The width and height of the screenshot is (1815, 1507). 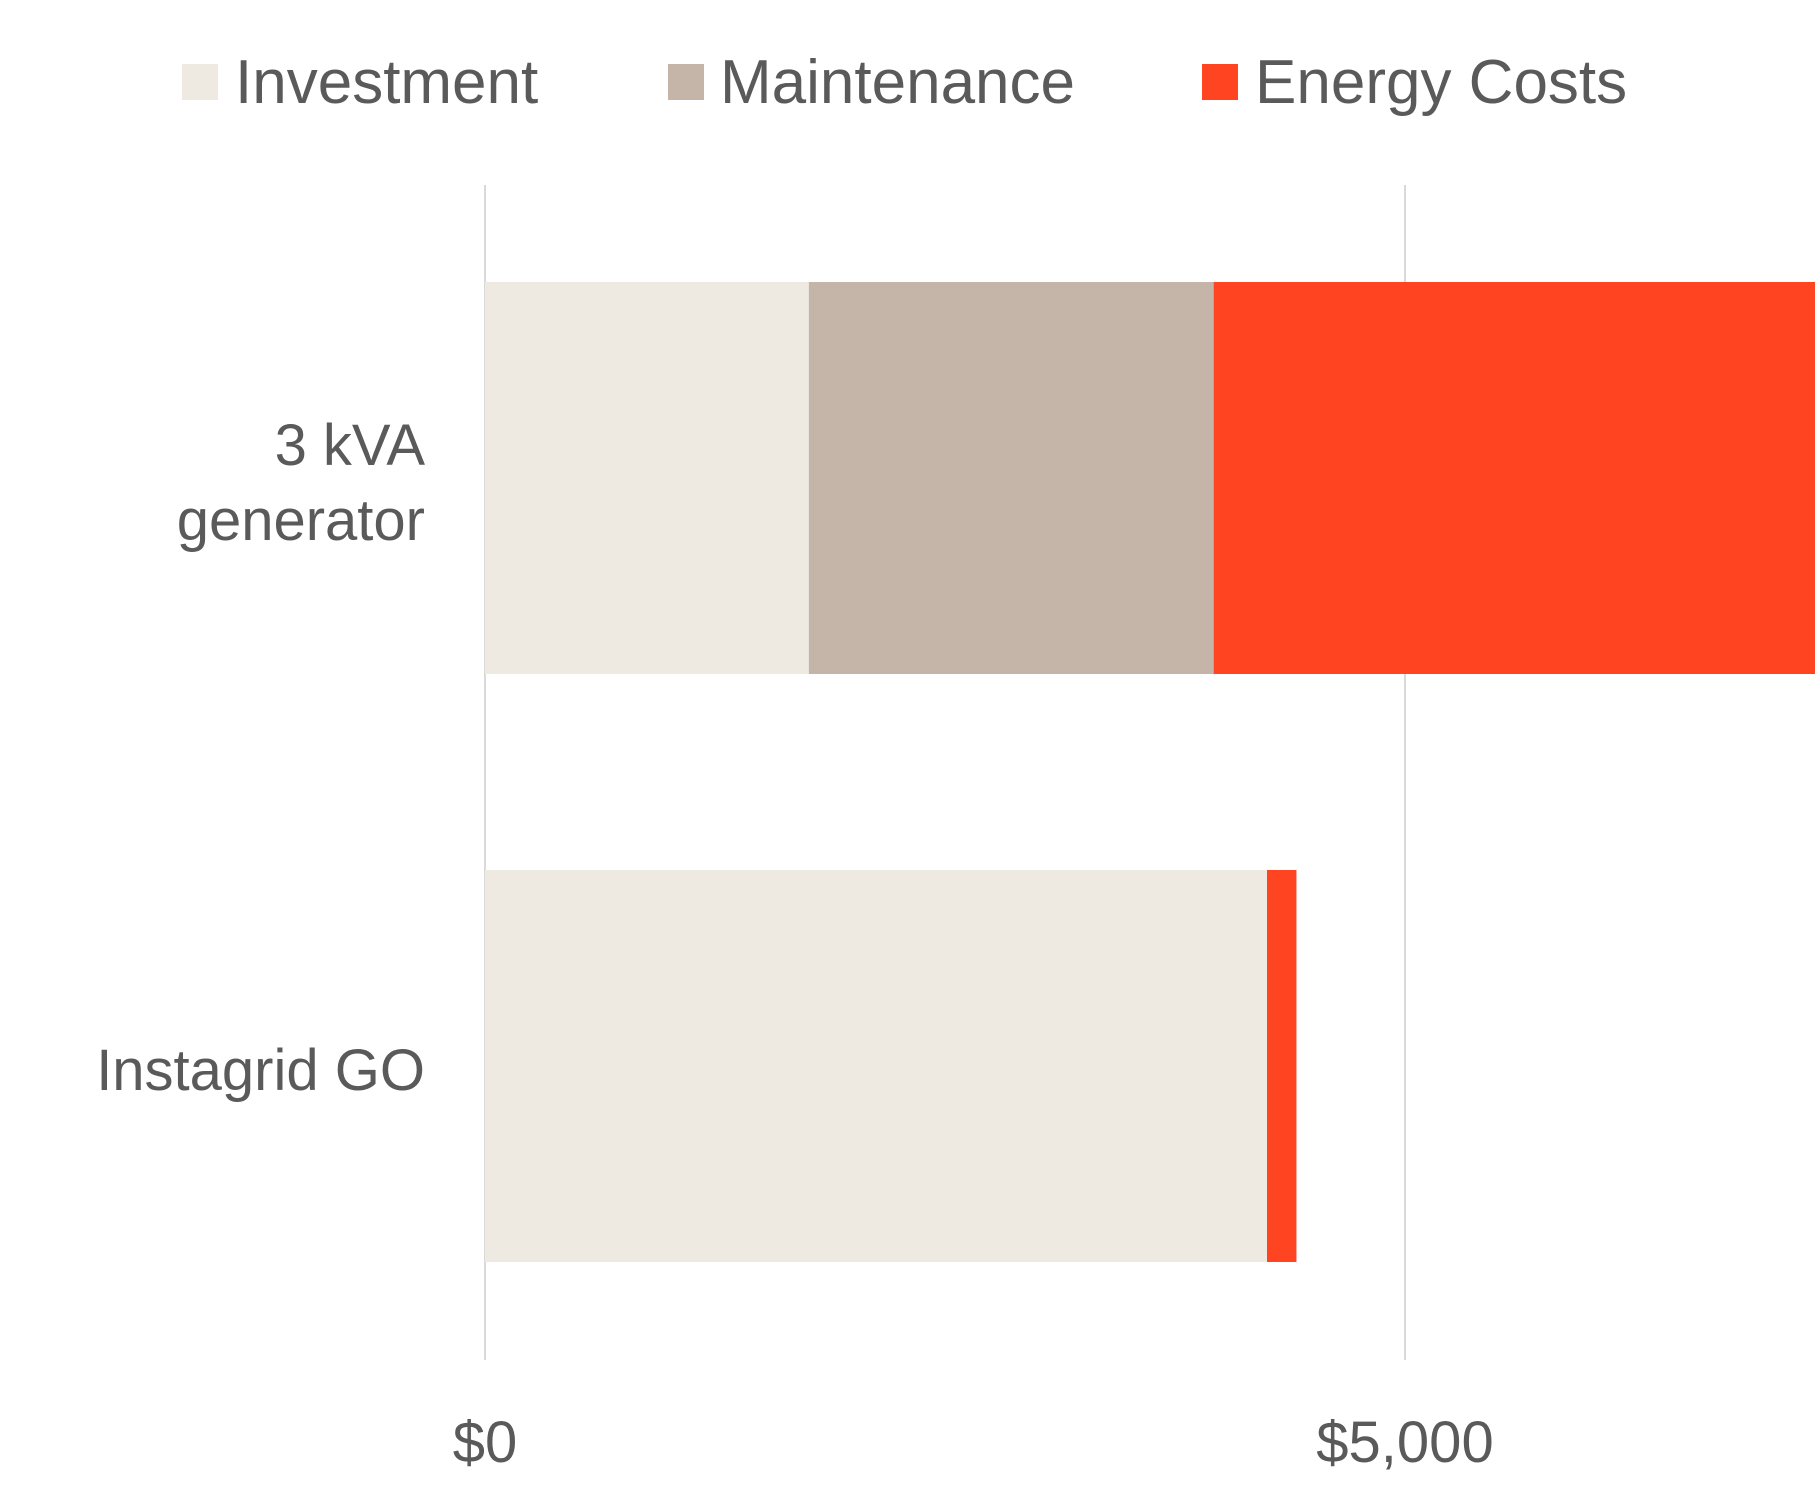 What do you see at coordinates (386, 82) in the screenshot?
I see `legend-label-investment: Investment` at bounding box center [386, 82].